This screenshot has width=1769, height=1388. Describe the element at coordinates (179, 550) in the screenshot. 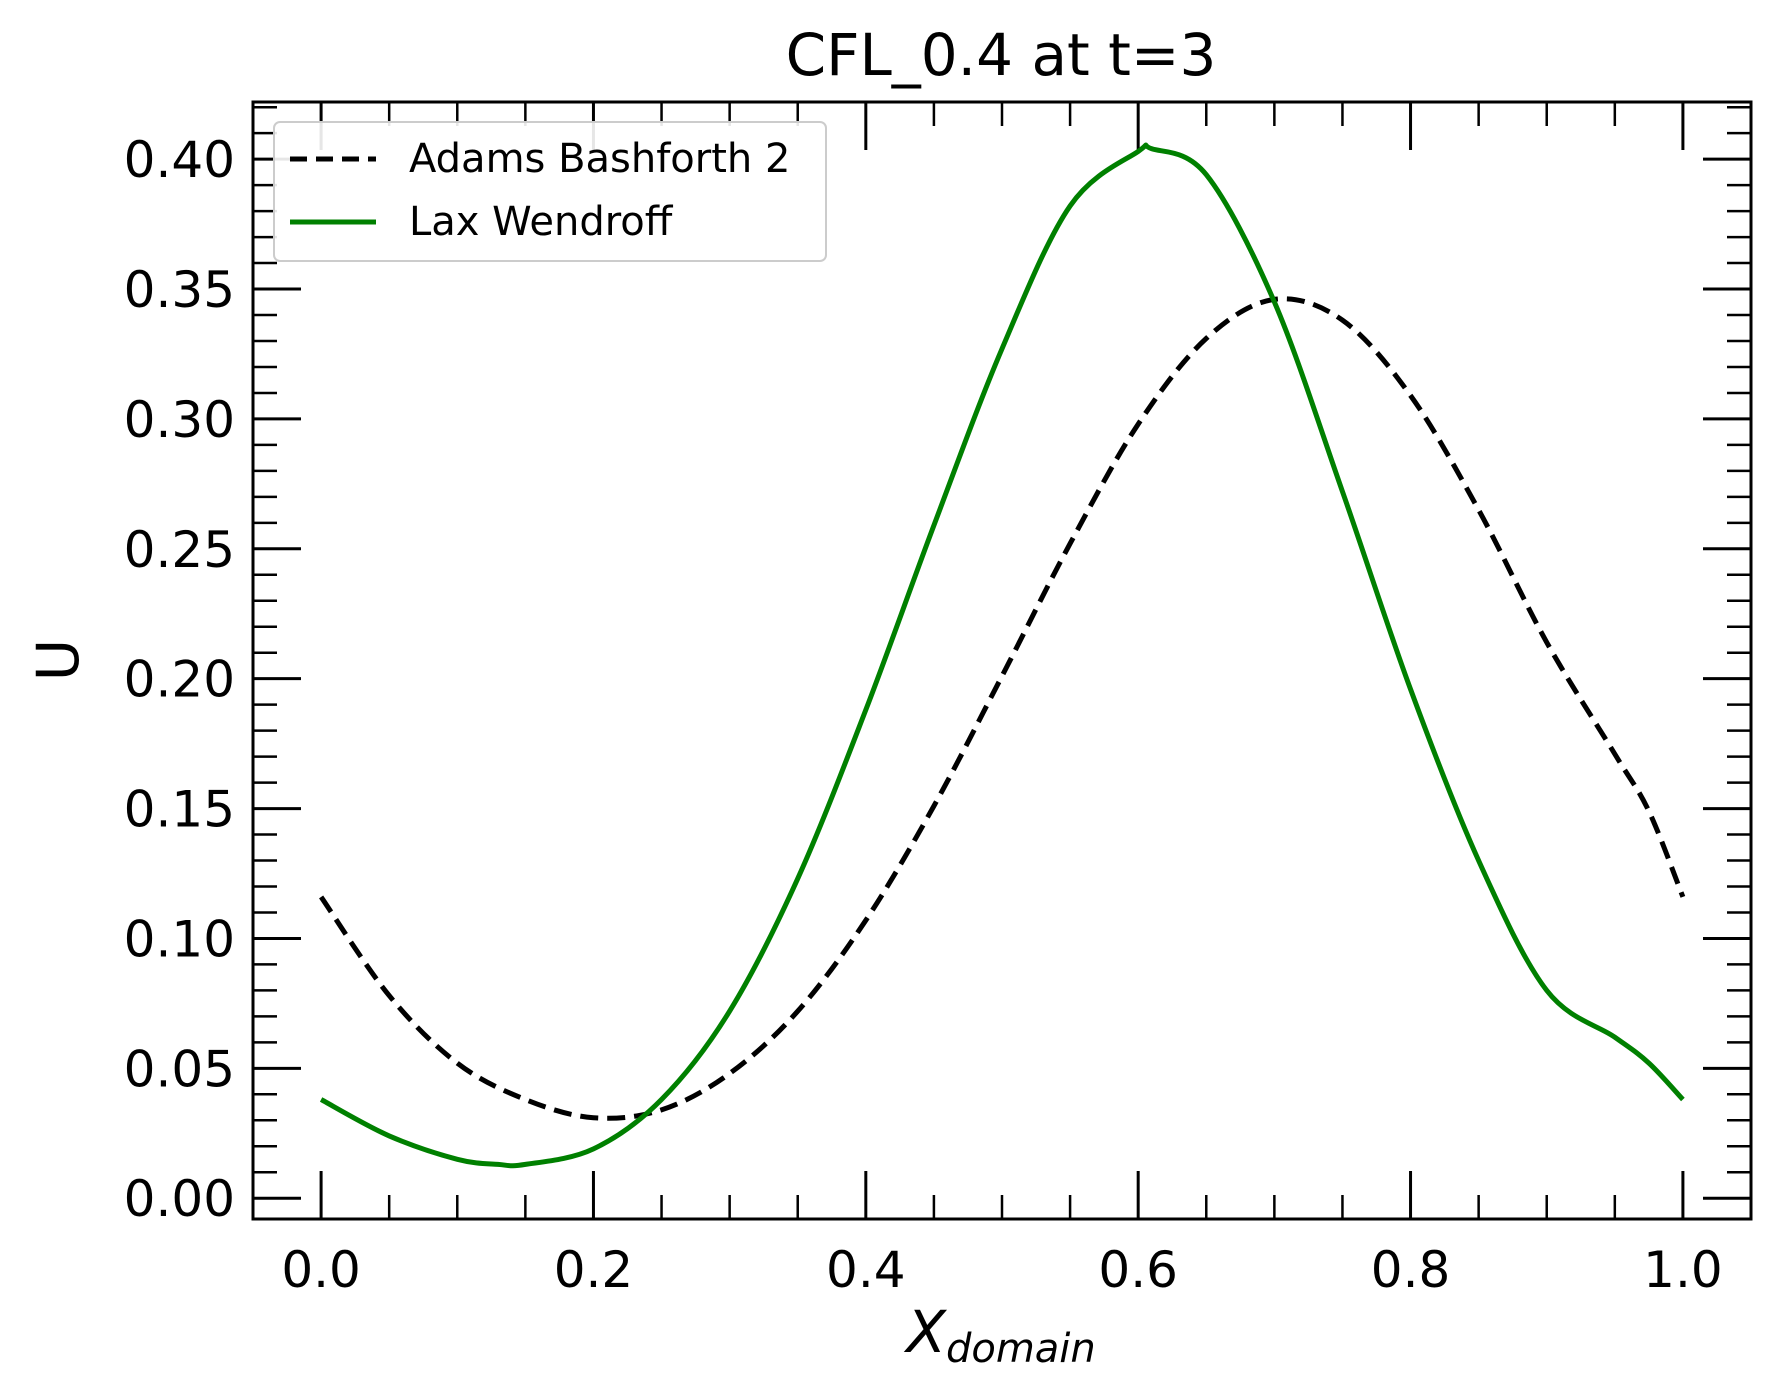

I see `y-tick-label: 0.25` at that location.